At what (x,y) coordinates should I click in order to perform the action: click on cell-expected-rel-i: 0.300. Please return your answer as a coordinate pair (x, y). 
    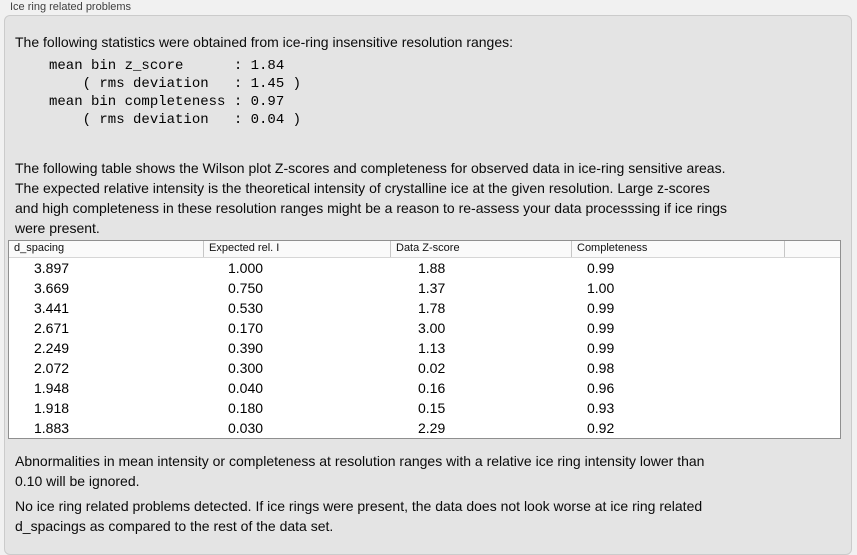
    Looking at the image, I should click on (246, 368).